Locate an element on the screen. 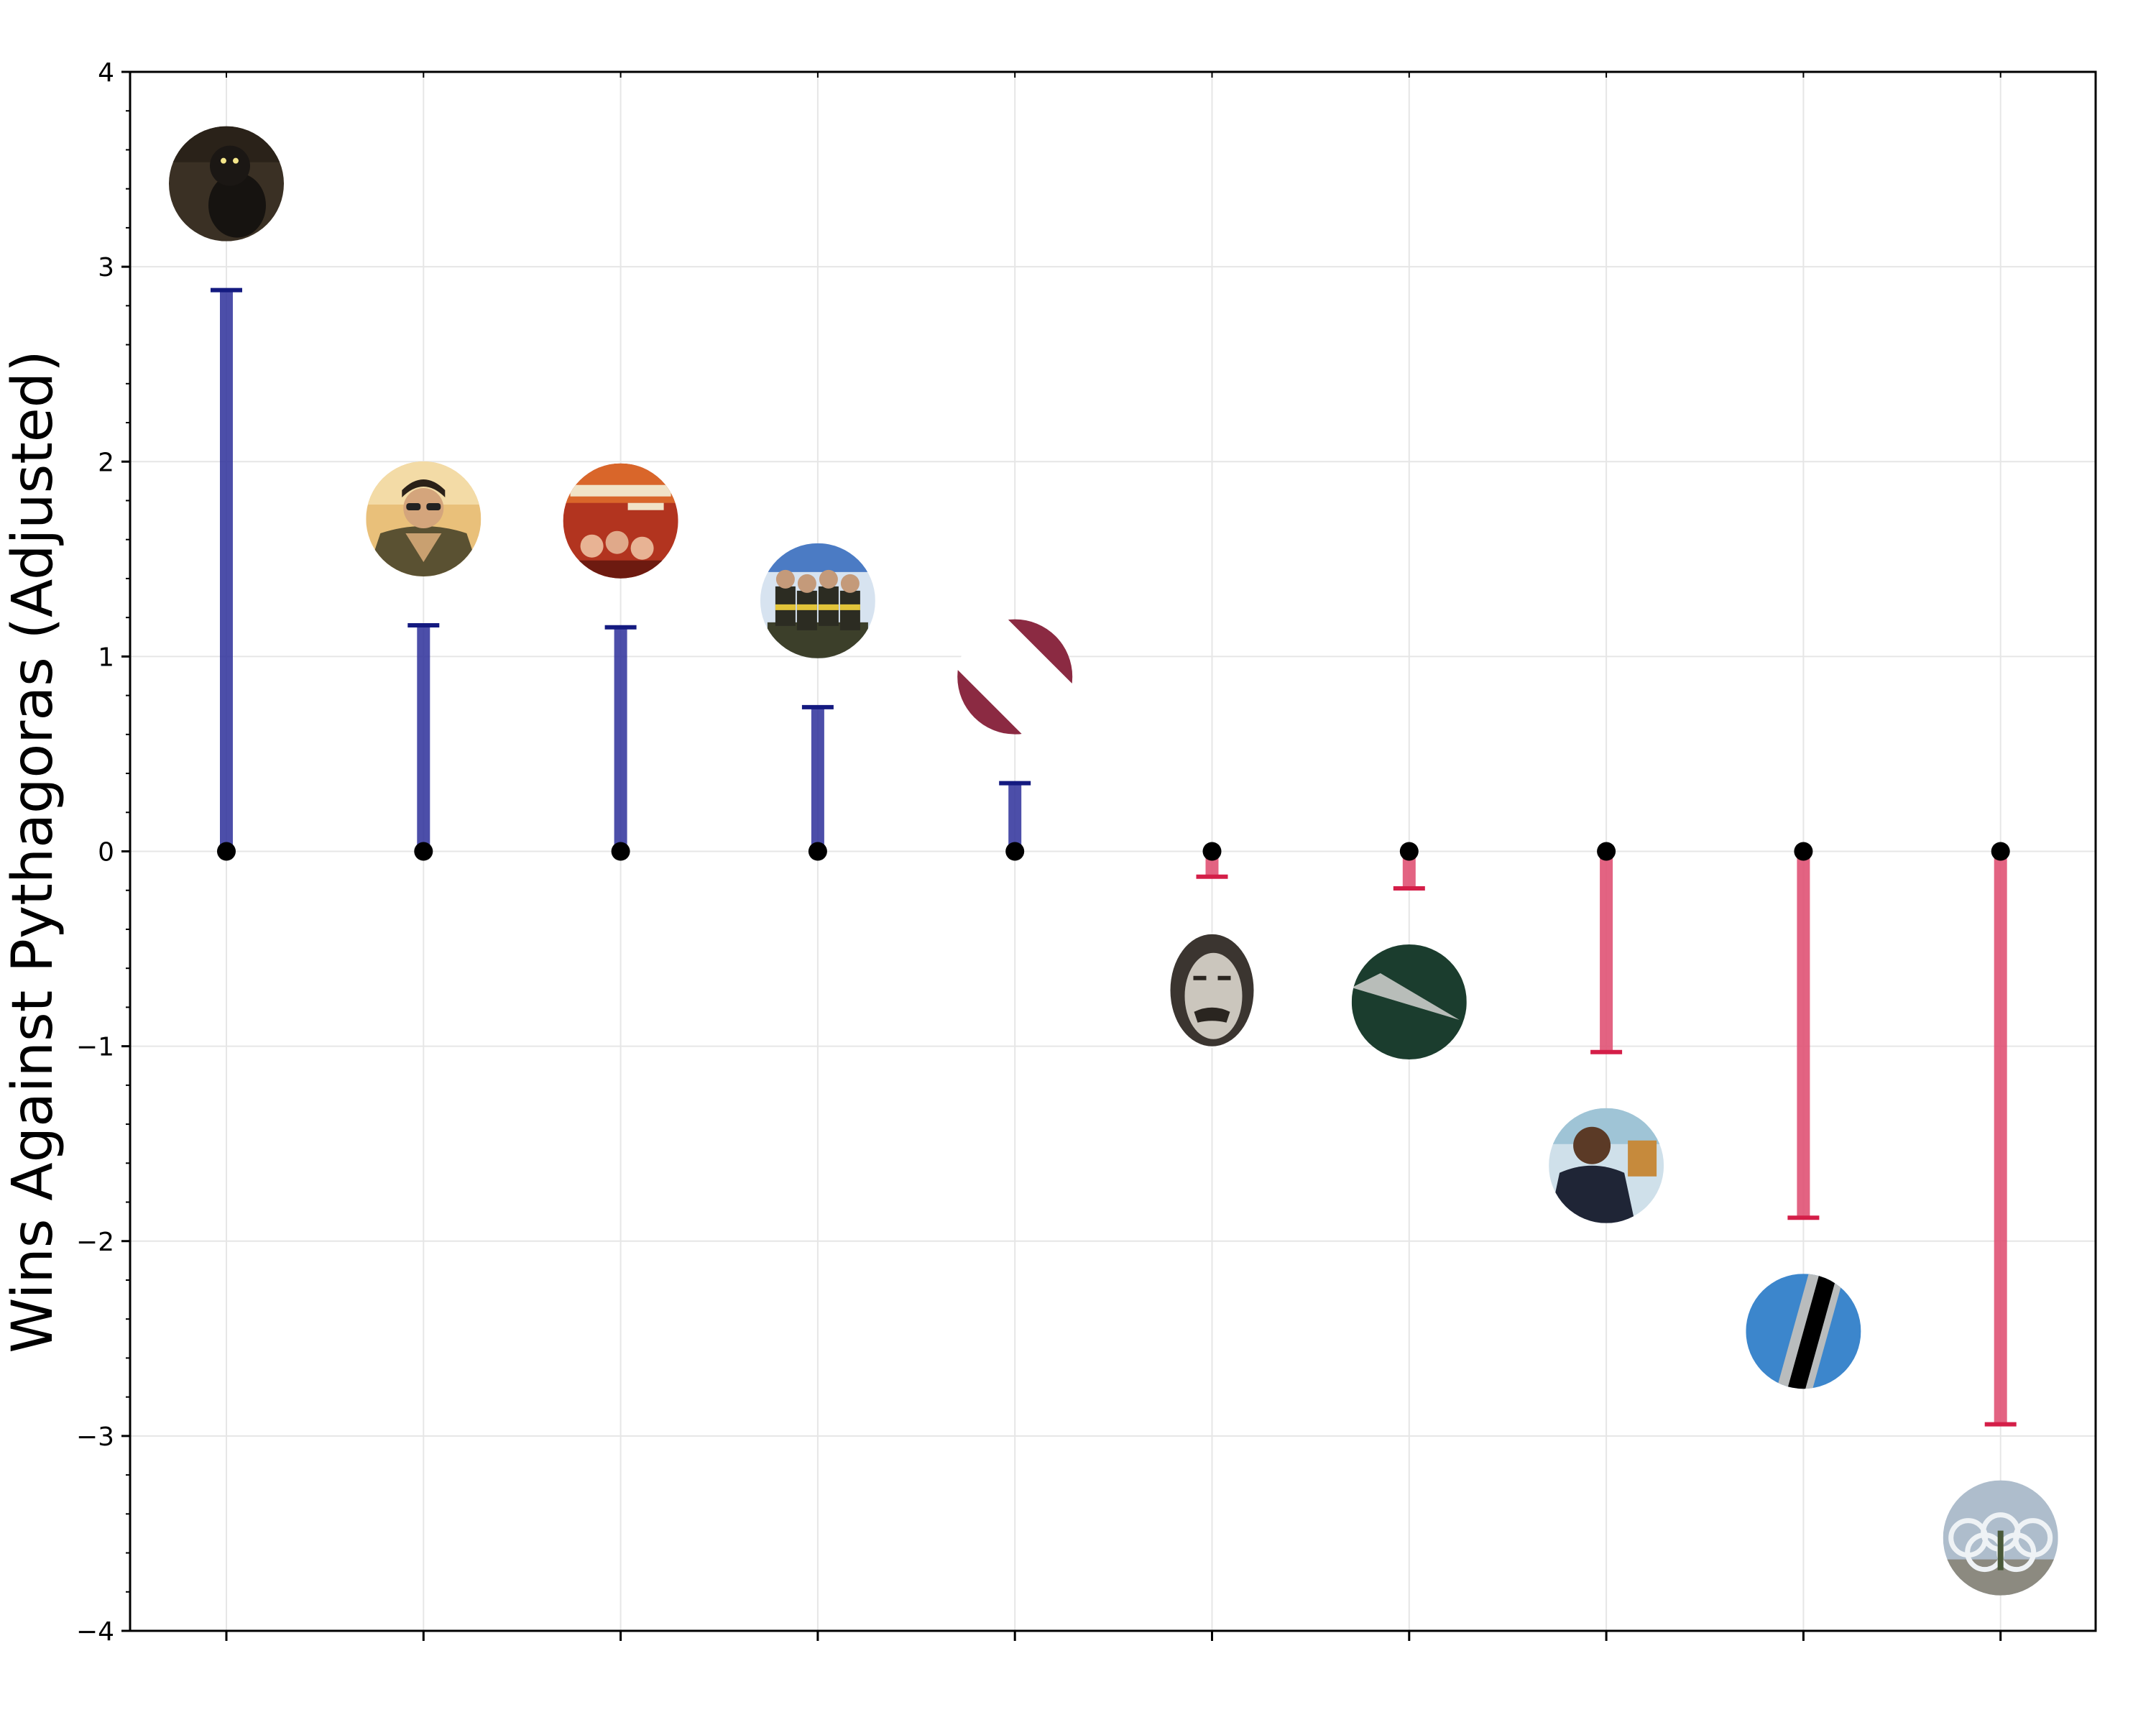 The width and height of the screenshot is (2156, 1725). y-tick-label: −4 is located at coordinates (95, 1632).